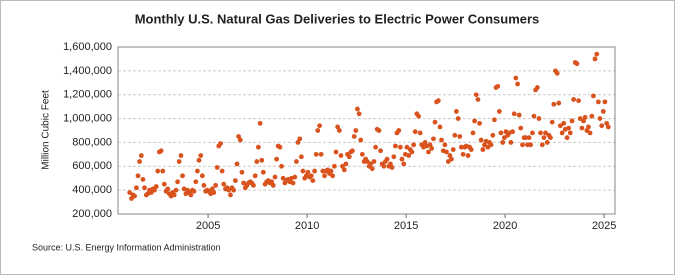 The image size is (675, 280). Describe the element at coordinates (92, 214) in the screenshot. I see `y-tick-label: 200,000` at that location.